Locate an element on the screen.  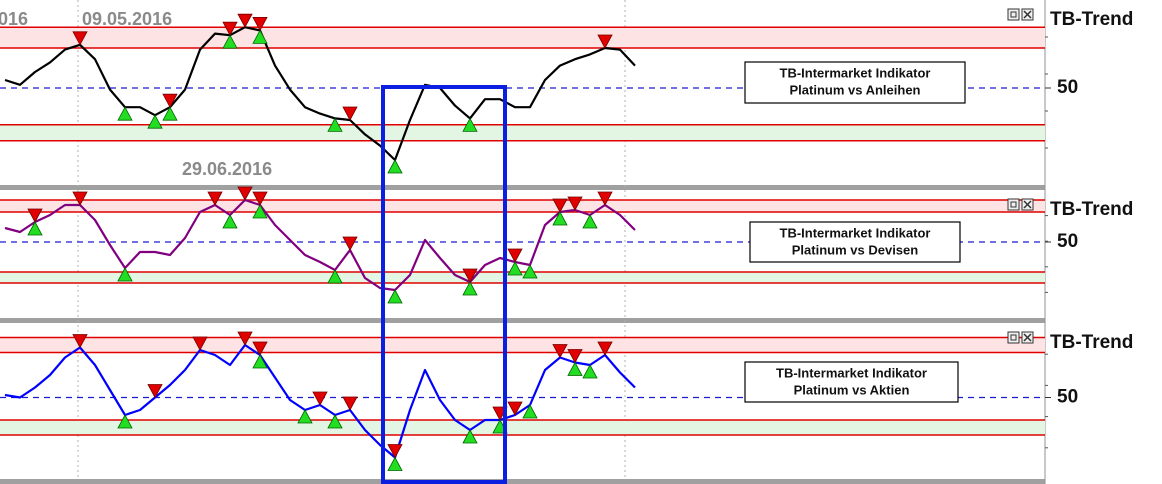
highlight-box is located at coordinates (444, 284).